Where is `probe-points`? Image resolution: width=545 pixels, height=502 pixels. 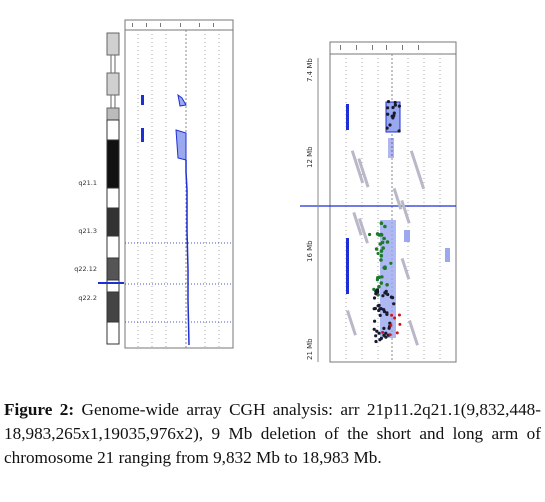 probe-points is located at coordinates (385, 222).